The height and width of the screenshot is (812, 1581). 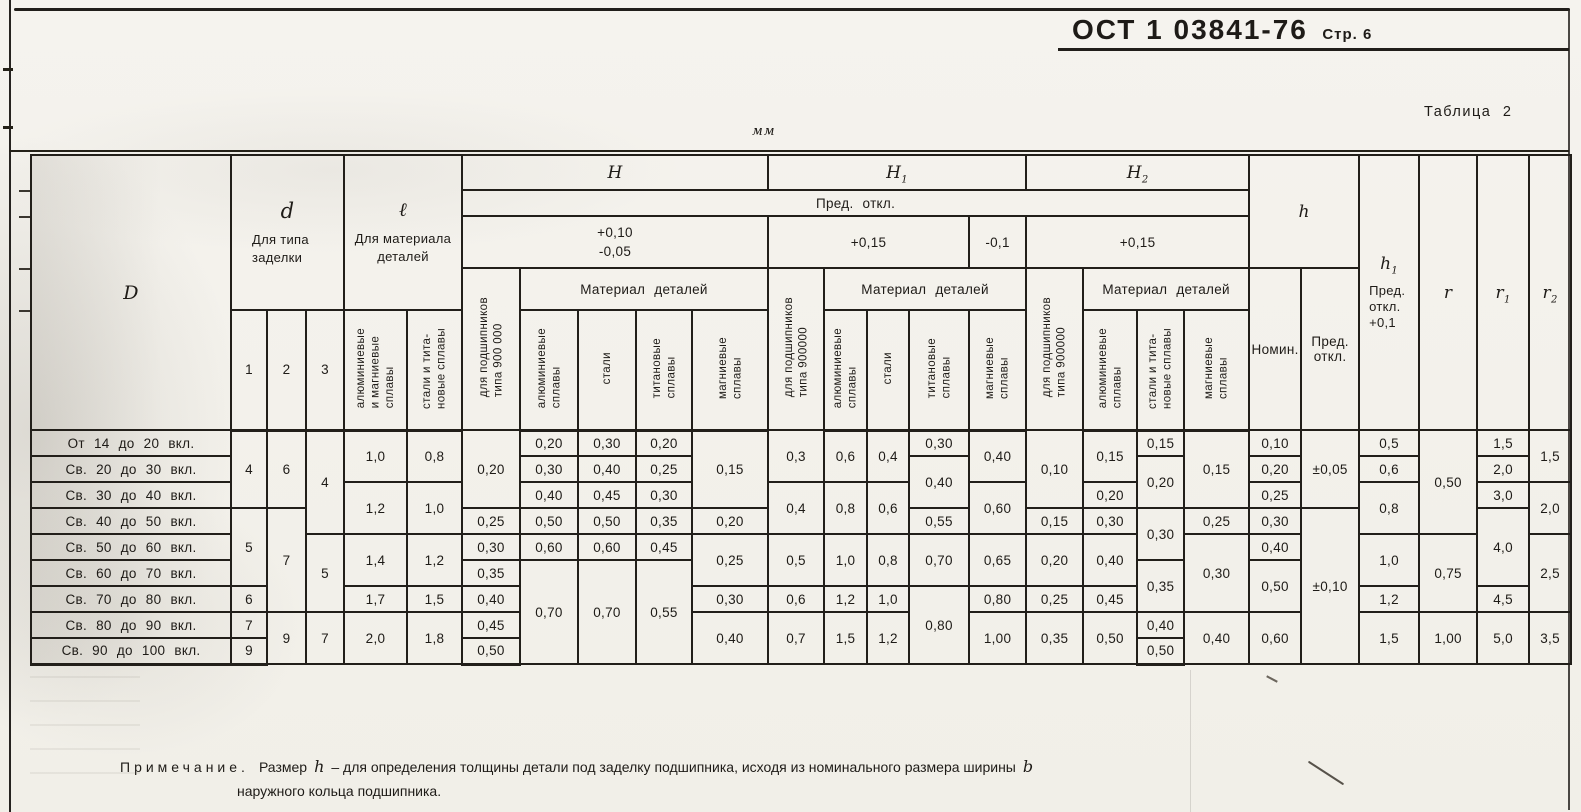 I want to click on col-H-magnesium: магниевые сплавы, so click(x=730, y=370).